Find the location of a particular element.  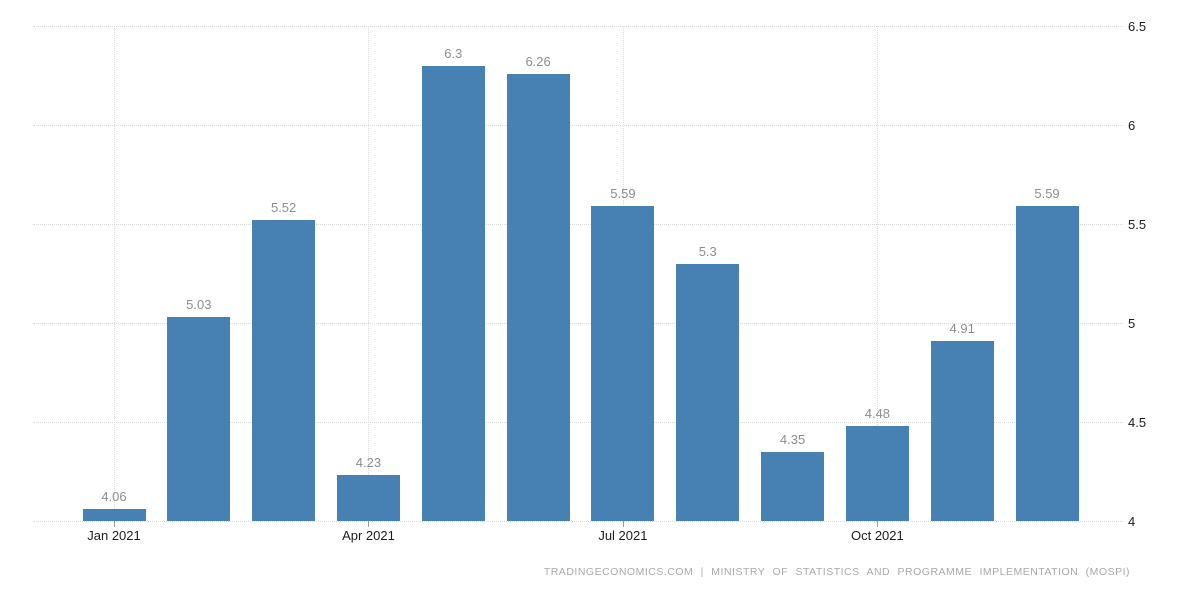

bar-value-label: 4.06 is located at coordinates (114, 497).